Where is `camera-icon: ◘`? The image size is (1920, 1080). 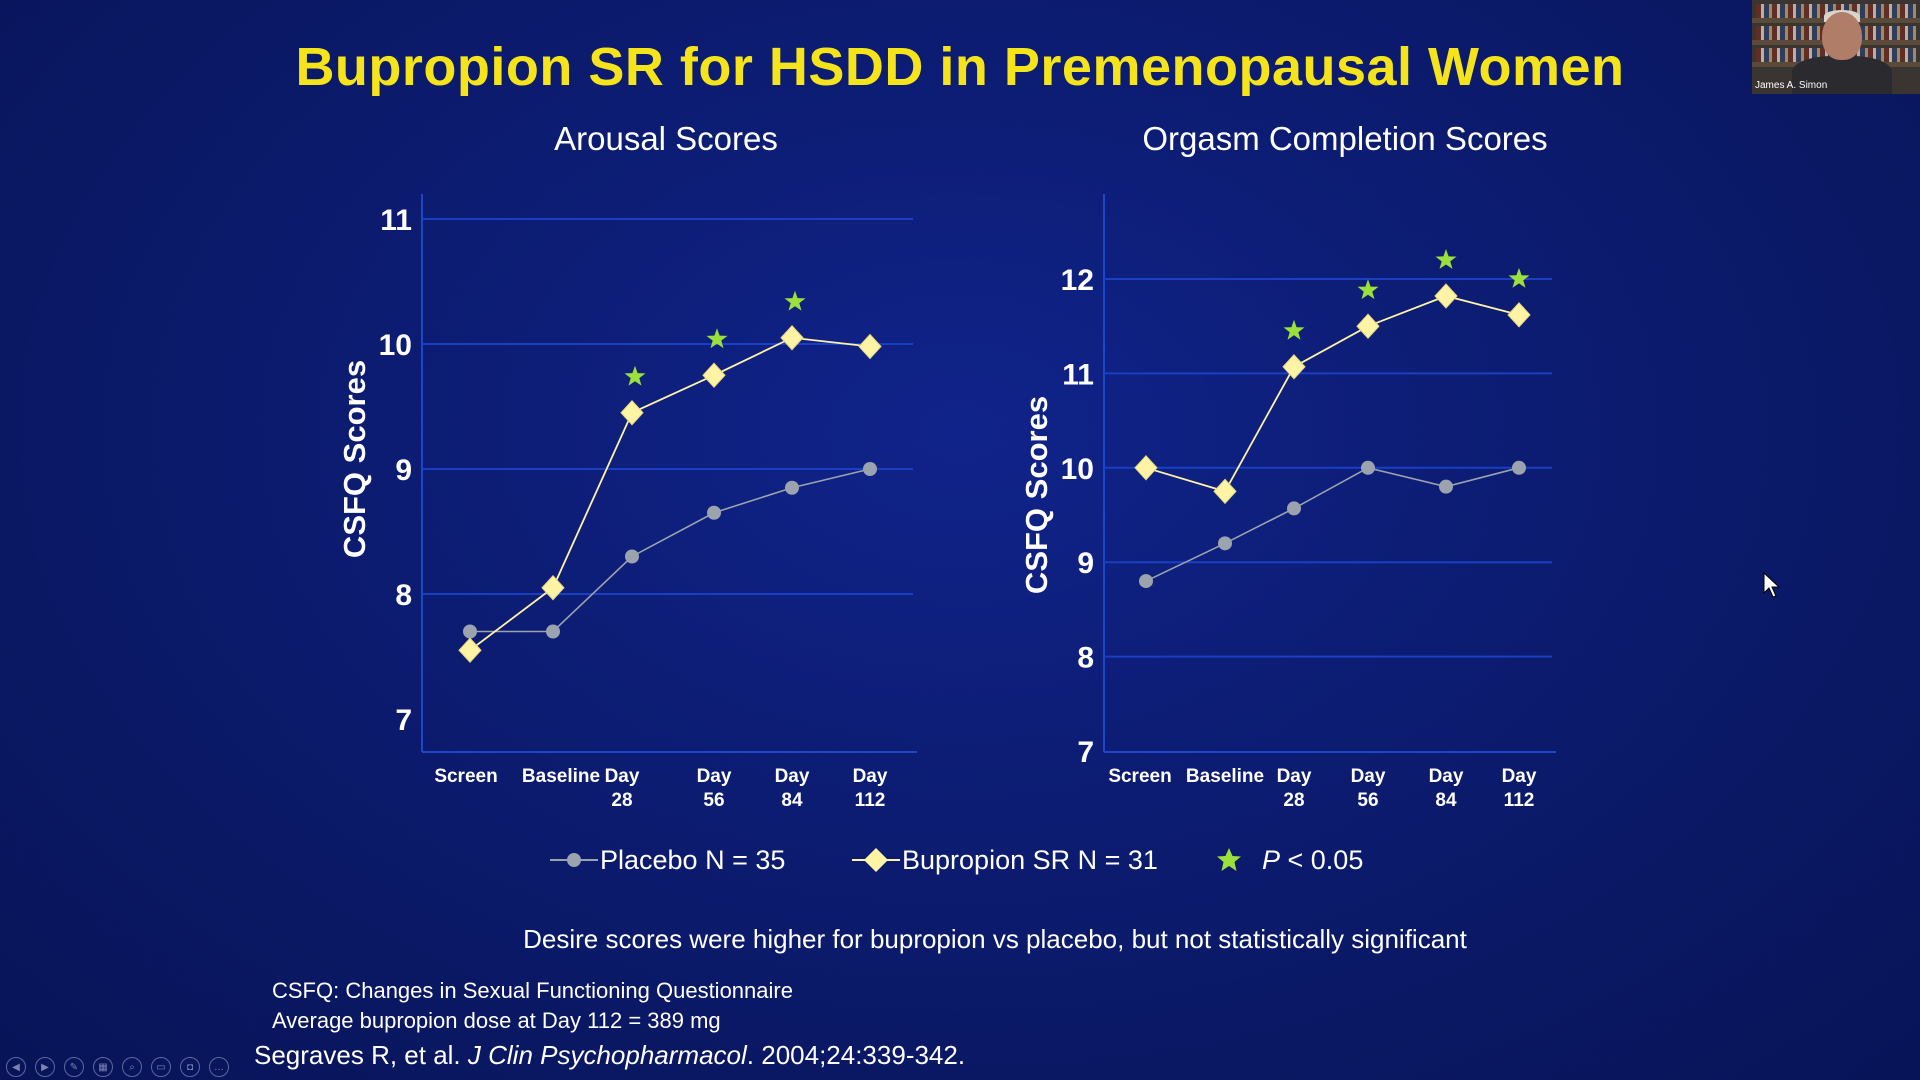 camera-icon: ◘ is located at coordinates (190, 1067).